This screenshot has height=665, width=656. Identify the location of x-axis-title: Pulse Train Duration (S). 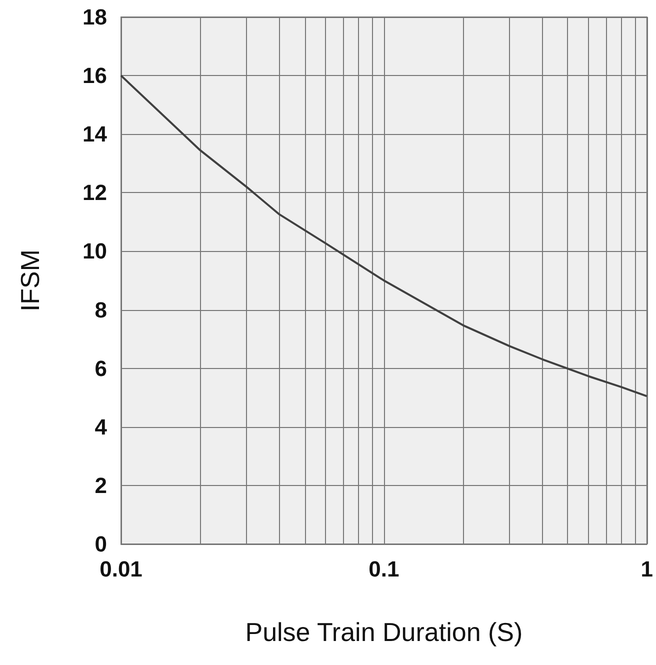
(384, 632).